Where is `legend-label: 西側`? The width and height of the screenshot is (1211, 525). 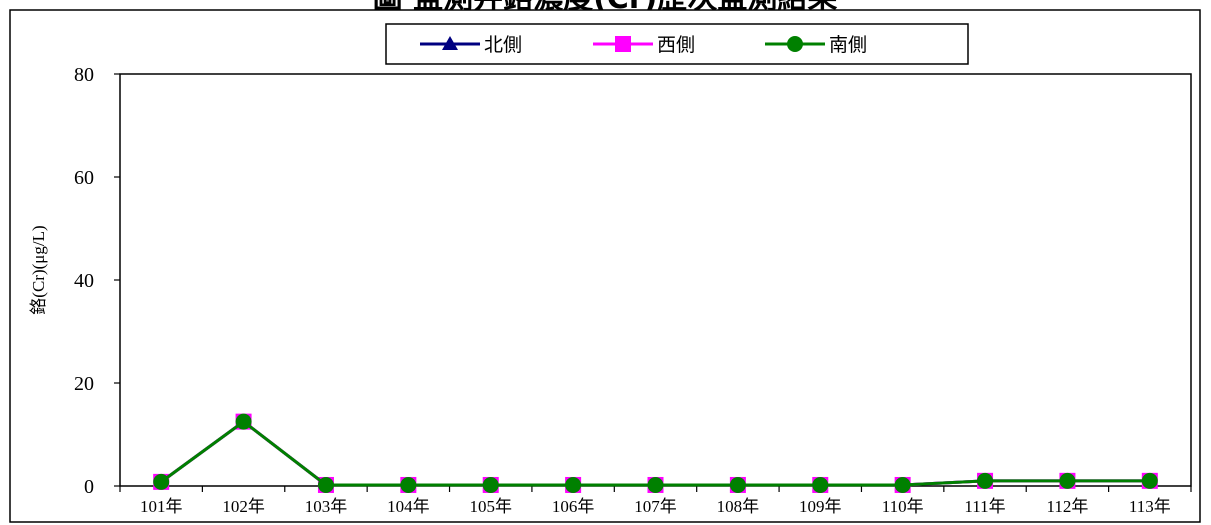 legend-label: 西側 is located at coordinates (676, 45).